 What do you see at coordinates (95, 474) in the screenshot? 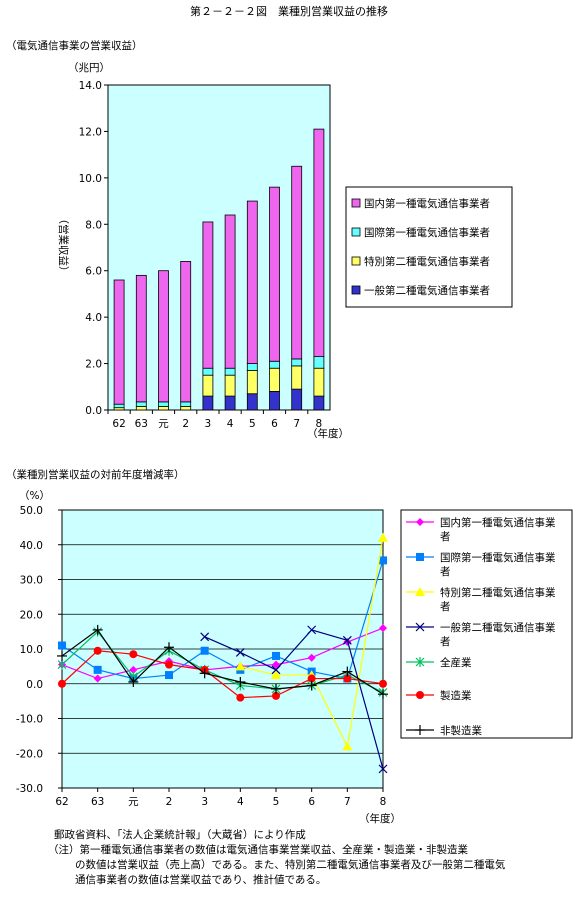
I see `line-chart-subtitle: （業種別営業収益の対前年度増減率）` at bounding box center [95, 474].